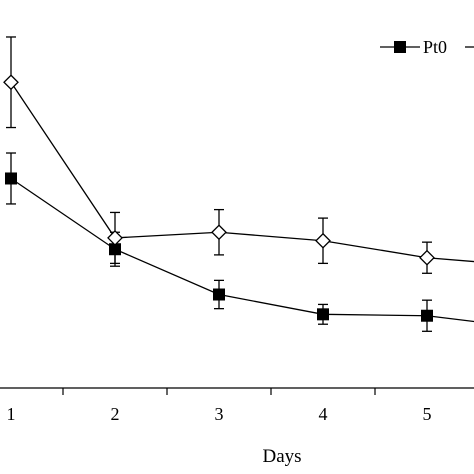 The height and width of the screenshot is (474, 474). I want to click on legend-marker, so click(400, 47).